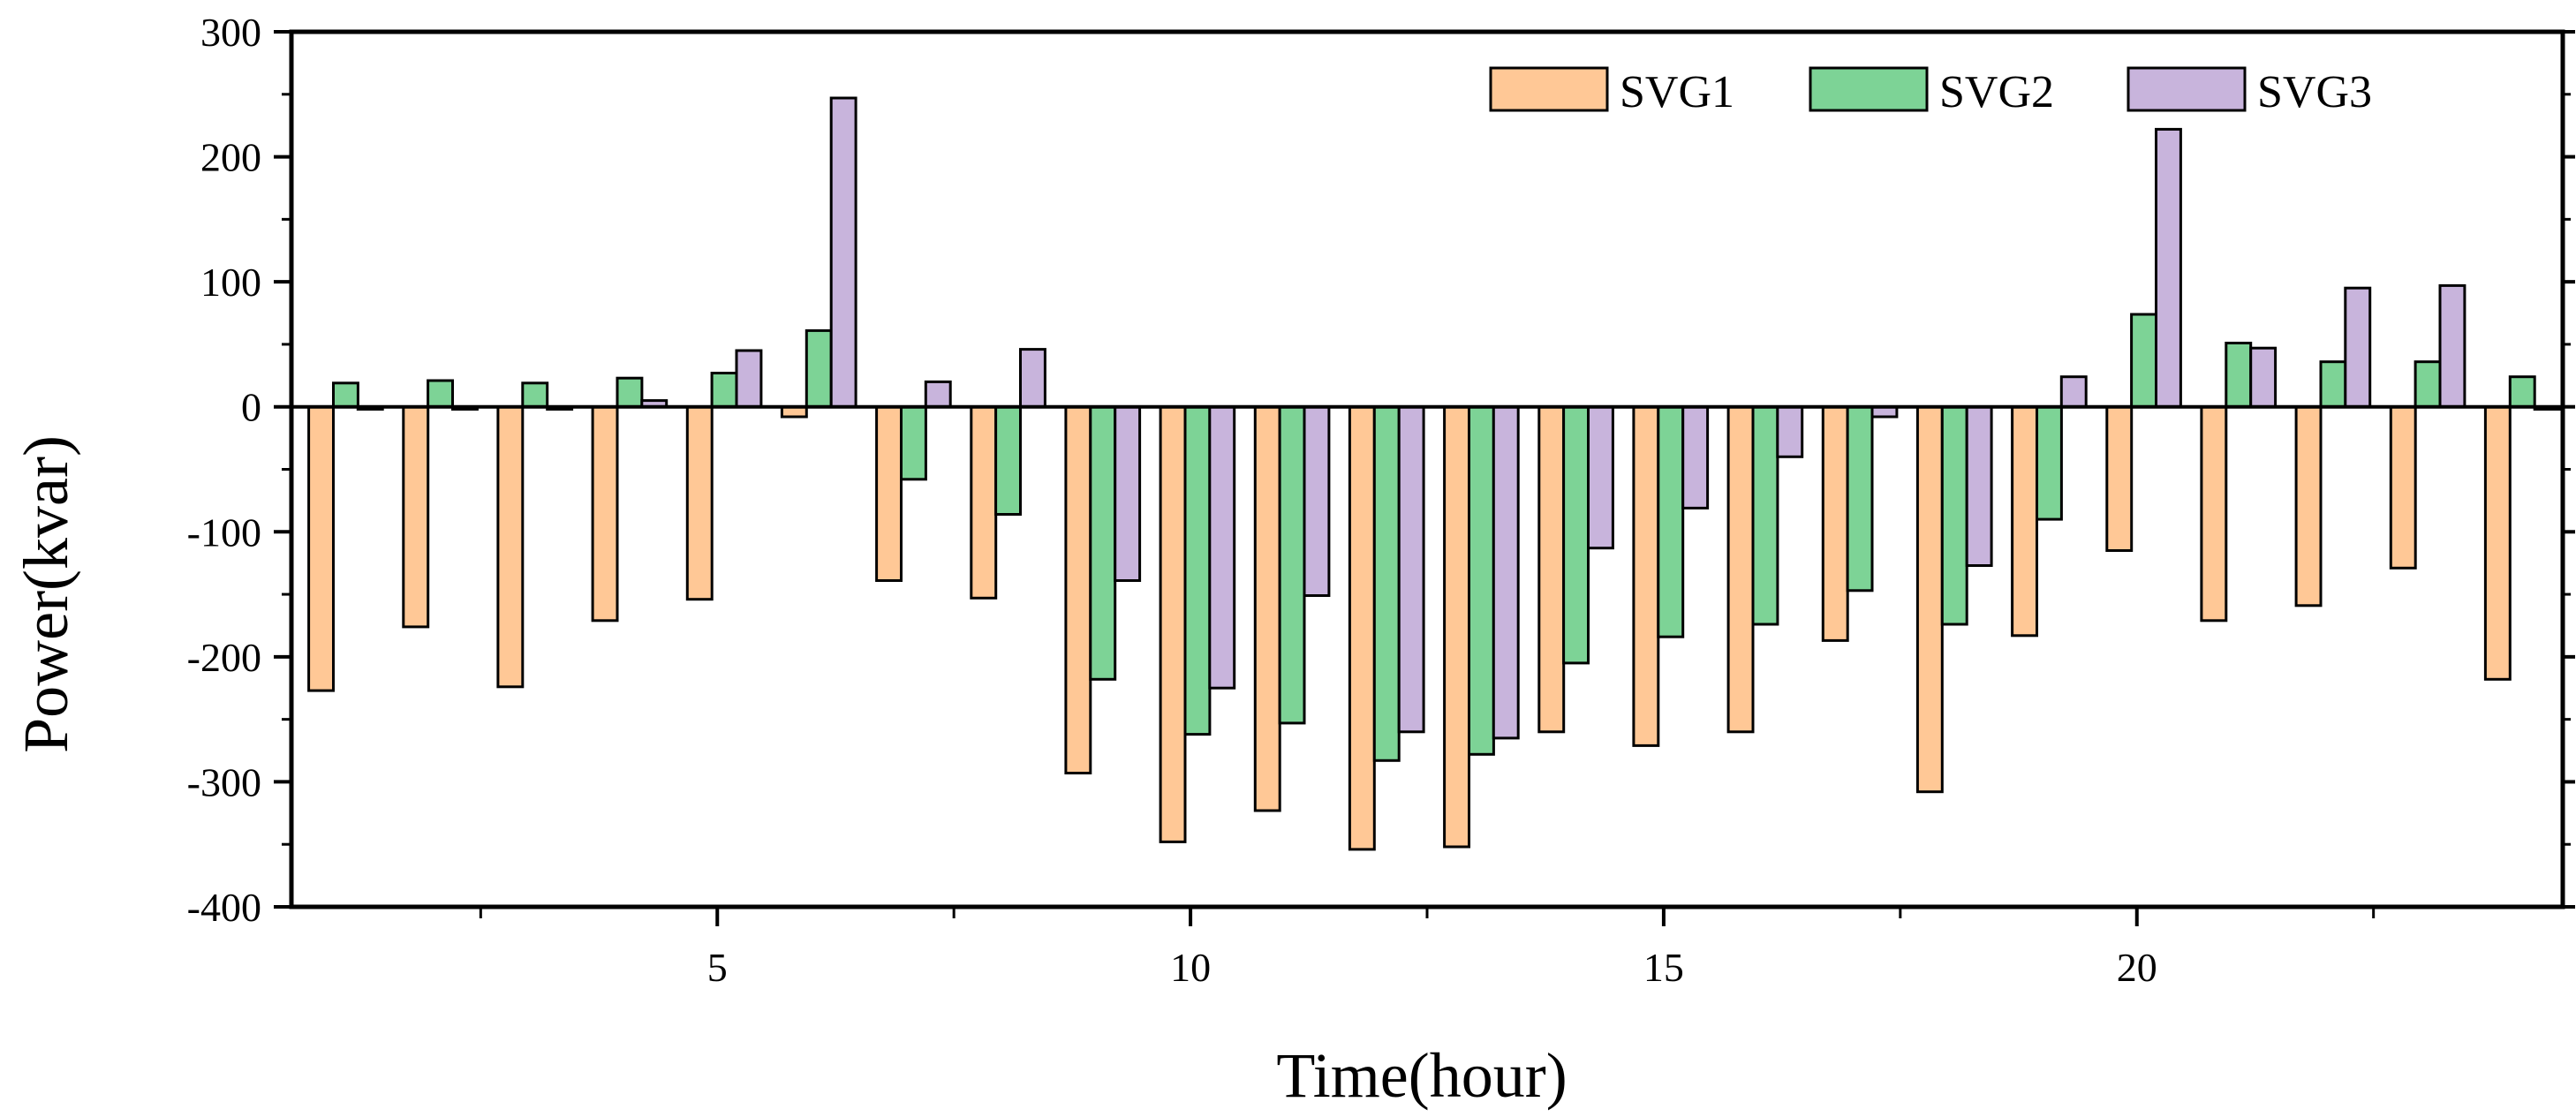 This screenshot has height=1117, width=2576. I want to click on legend-label-svg3: SVG3, so click(2314, 92).